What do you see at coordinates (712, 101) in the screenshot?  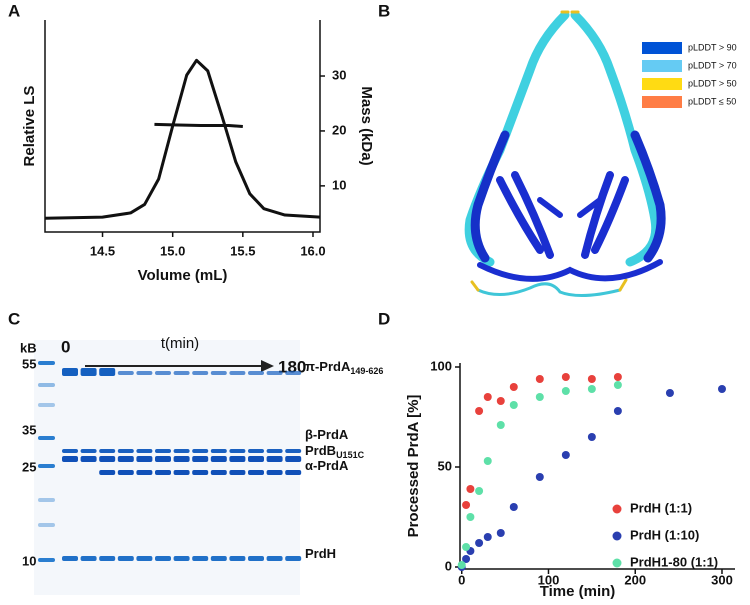 I see `legend-label: pLDDT ≤ 50` at bounding box center [712, 101].